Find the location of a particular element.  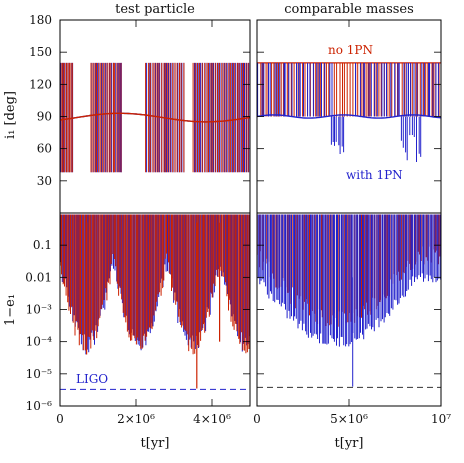

series-line-blue is located at coordinates (349, 116).